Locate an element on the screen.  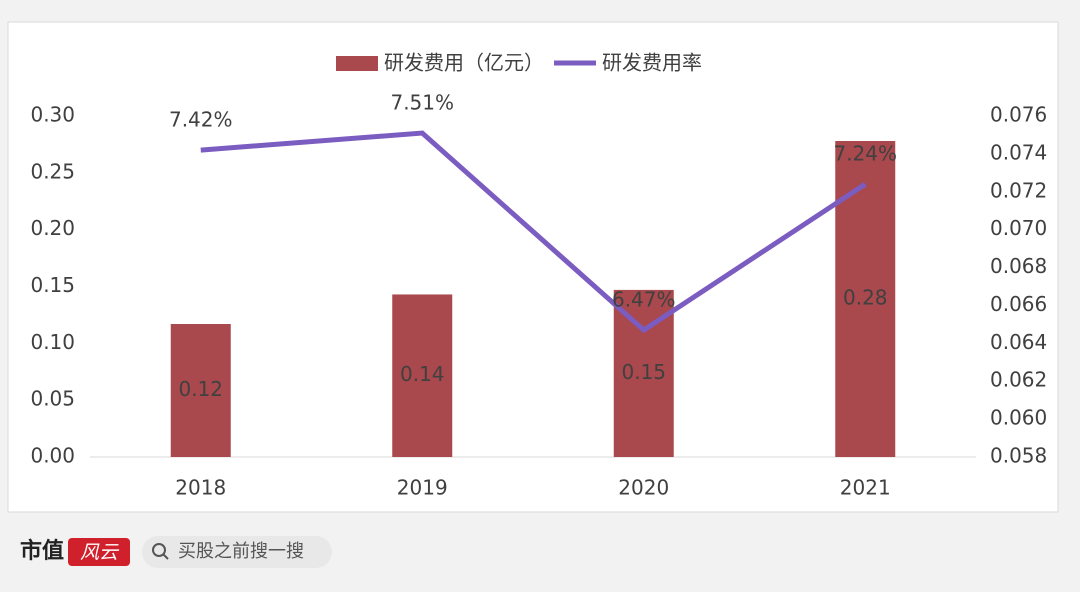
bar-value-label: 0.14 is located at coordinates (422, 374).